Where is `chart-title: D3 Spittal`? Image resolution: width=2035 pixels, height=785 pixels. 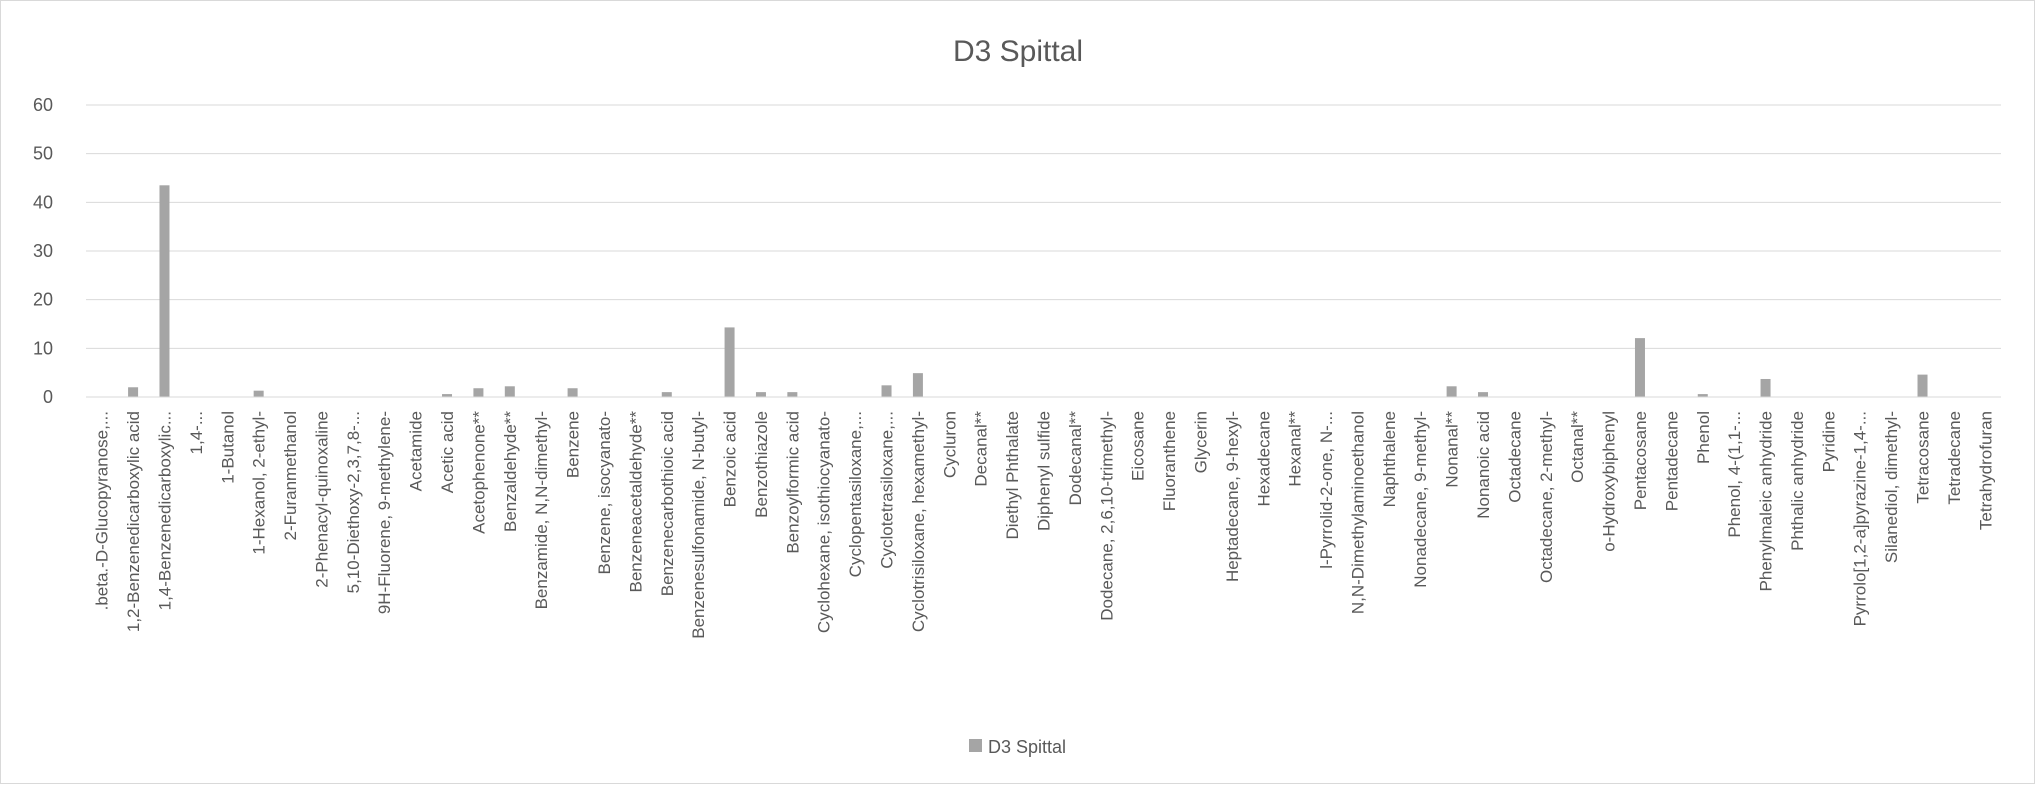
chart-title: D3 Spittal is located at coordinates (1018, 51).